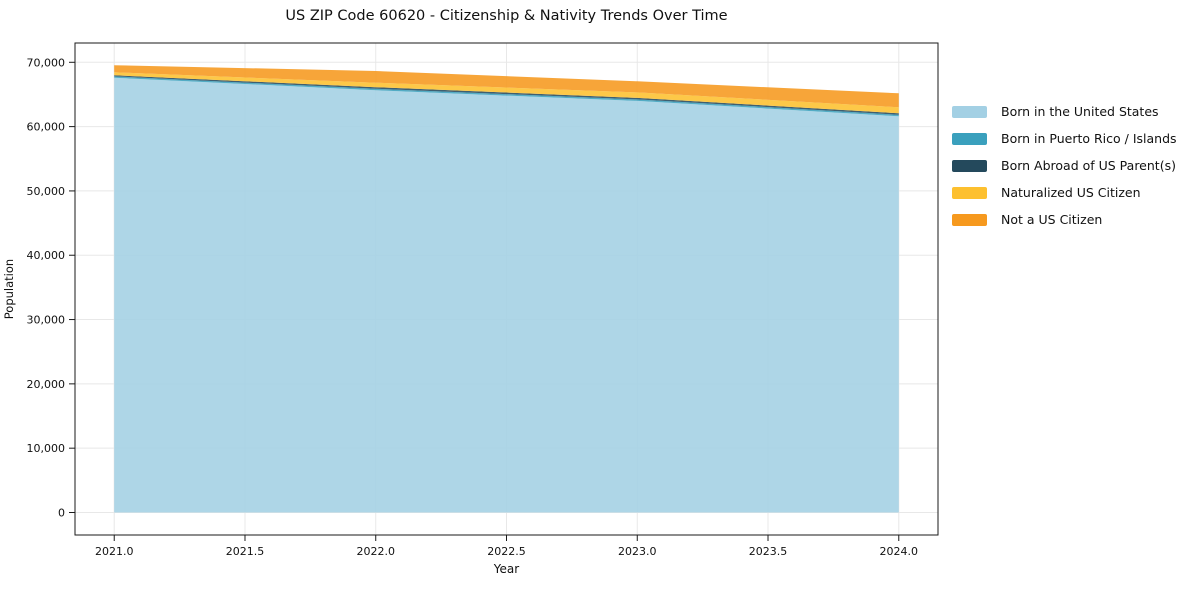  What do you see at coordinates (114, 551) in the screenshot?
I see `x-tick-label: 2021.0` at bounding box center [114, 551].